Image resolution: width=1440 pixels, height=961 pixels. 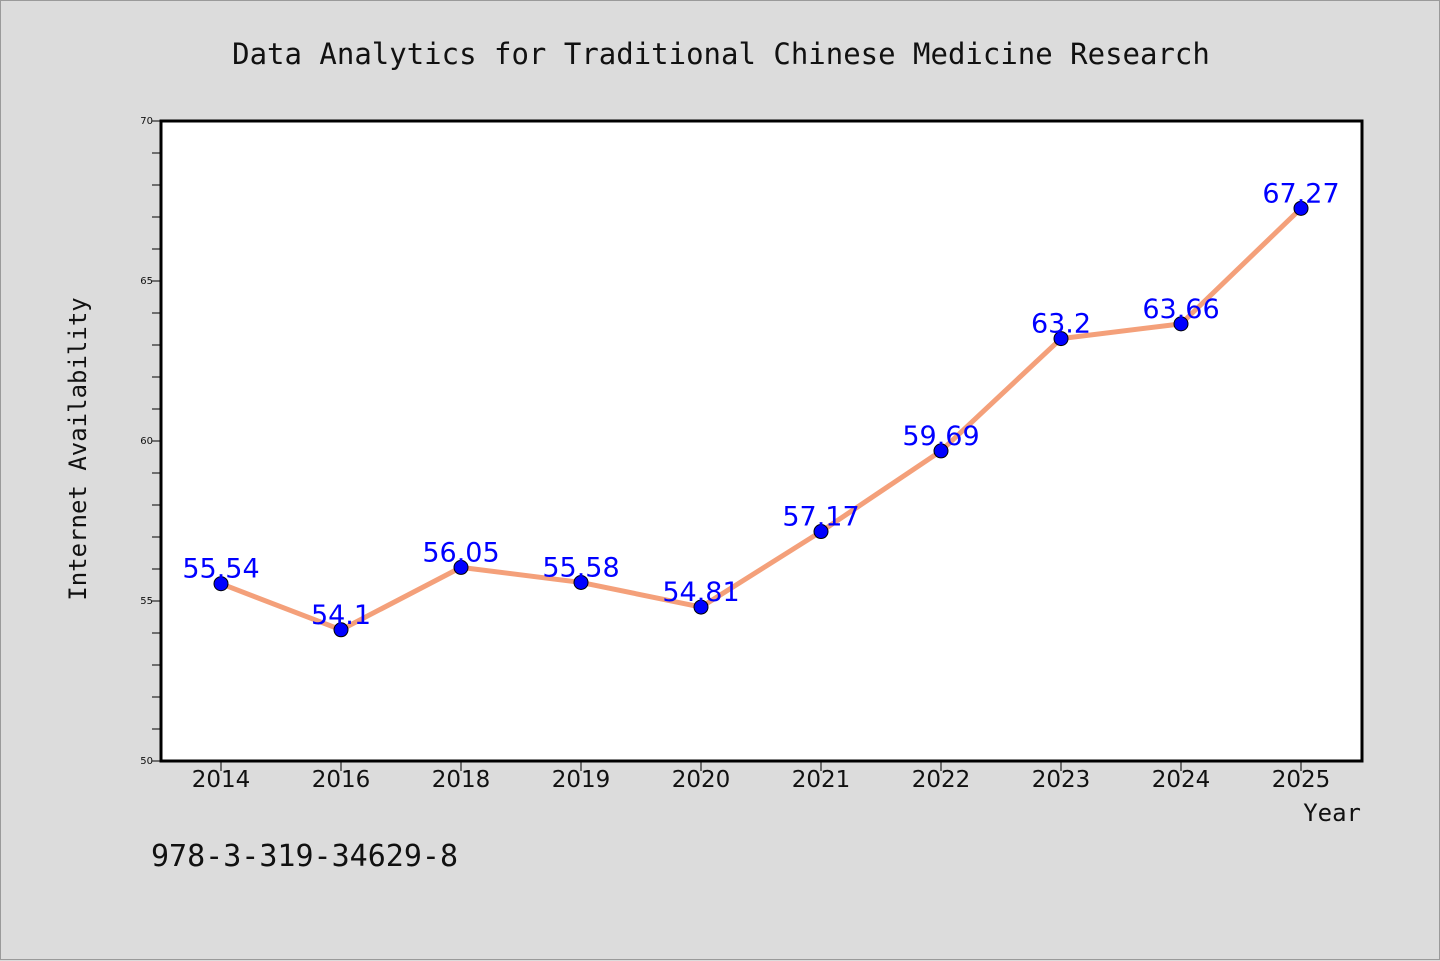 I want to click on x-tick-label: 2018, so click(x=461, y=780).